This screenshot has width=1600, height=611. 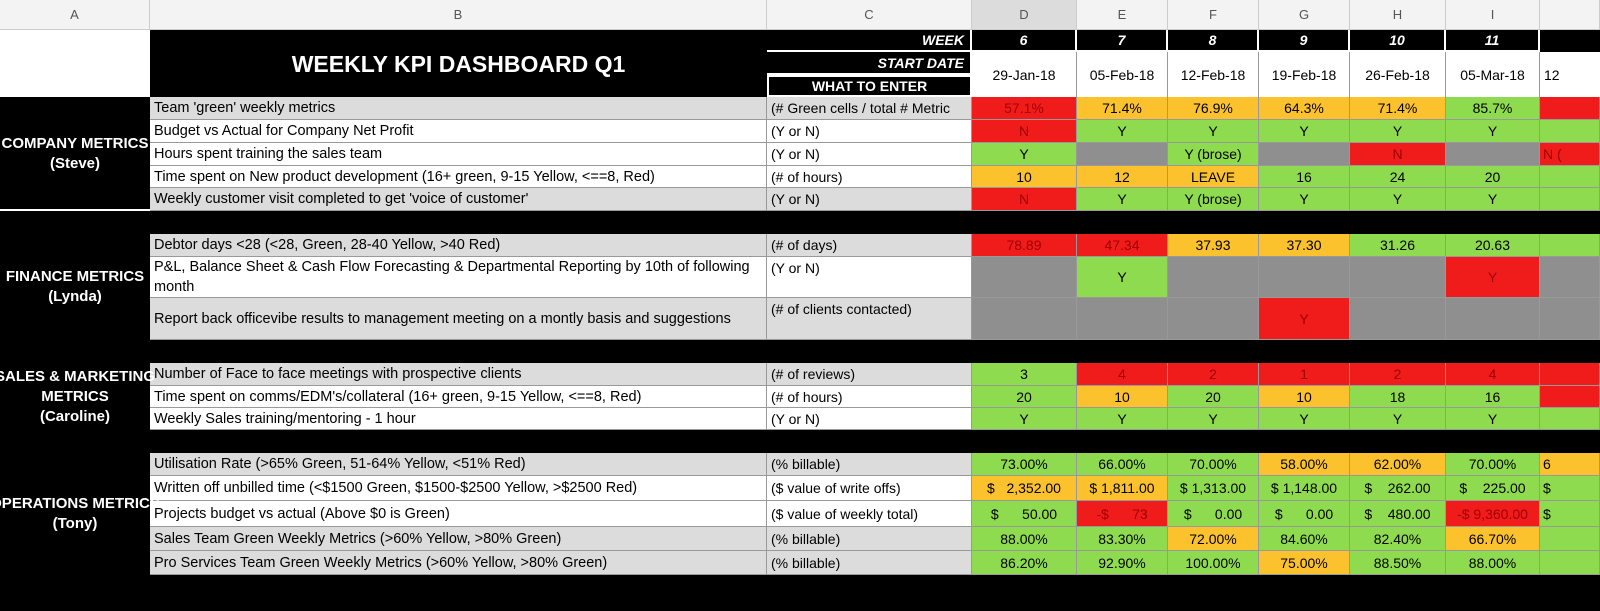 I want to click on kpi-cell: $ 1,811.00, so click(x=1122, y=488).